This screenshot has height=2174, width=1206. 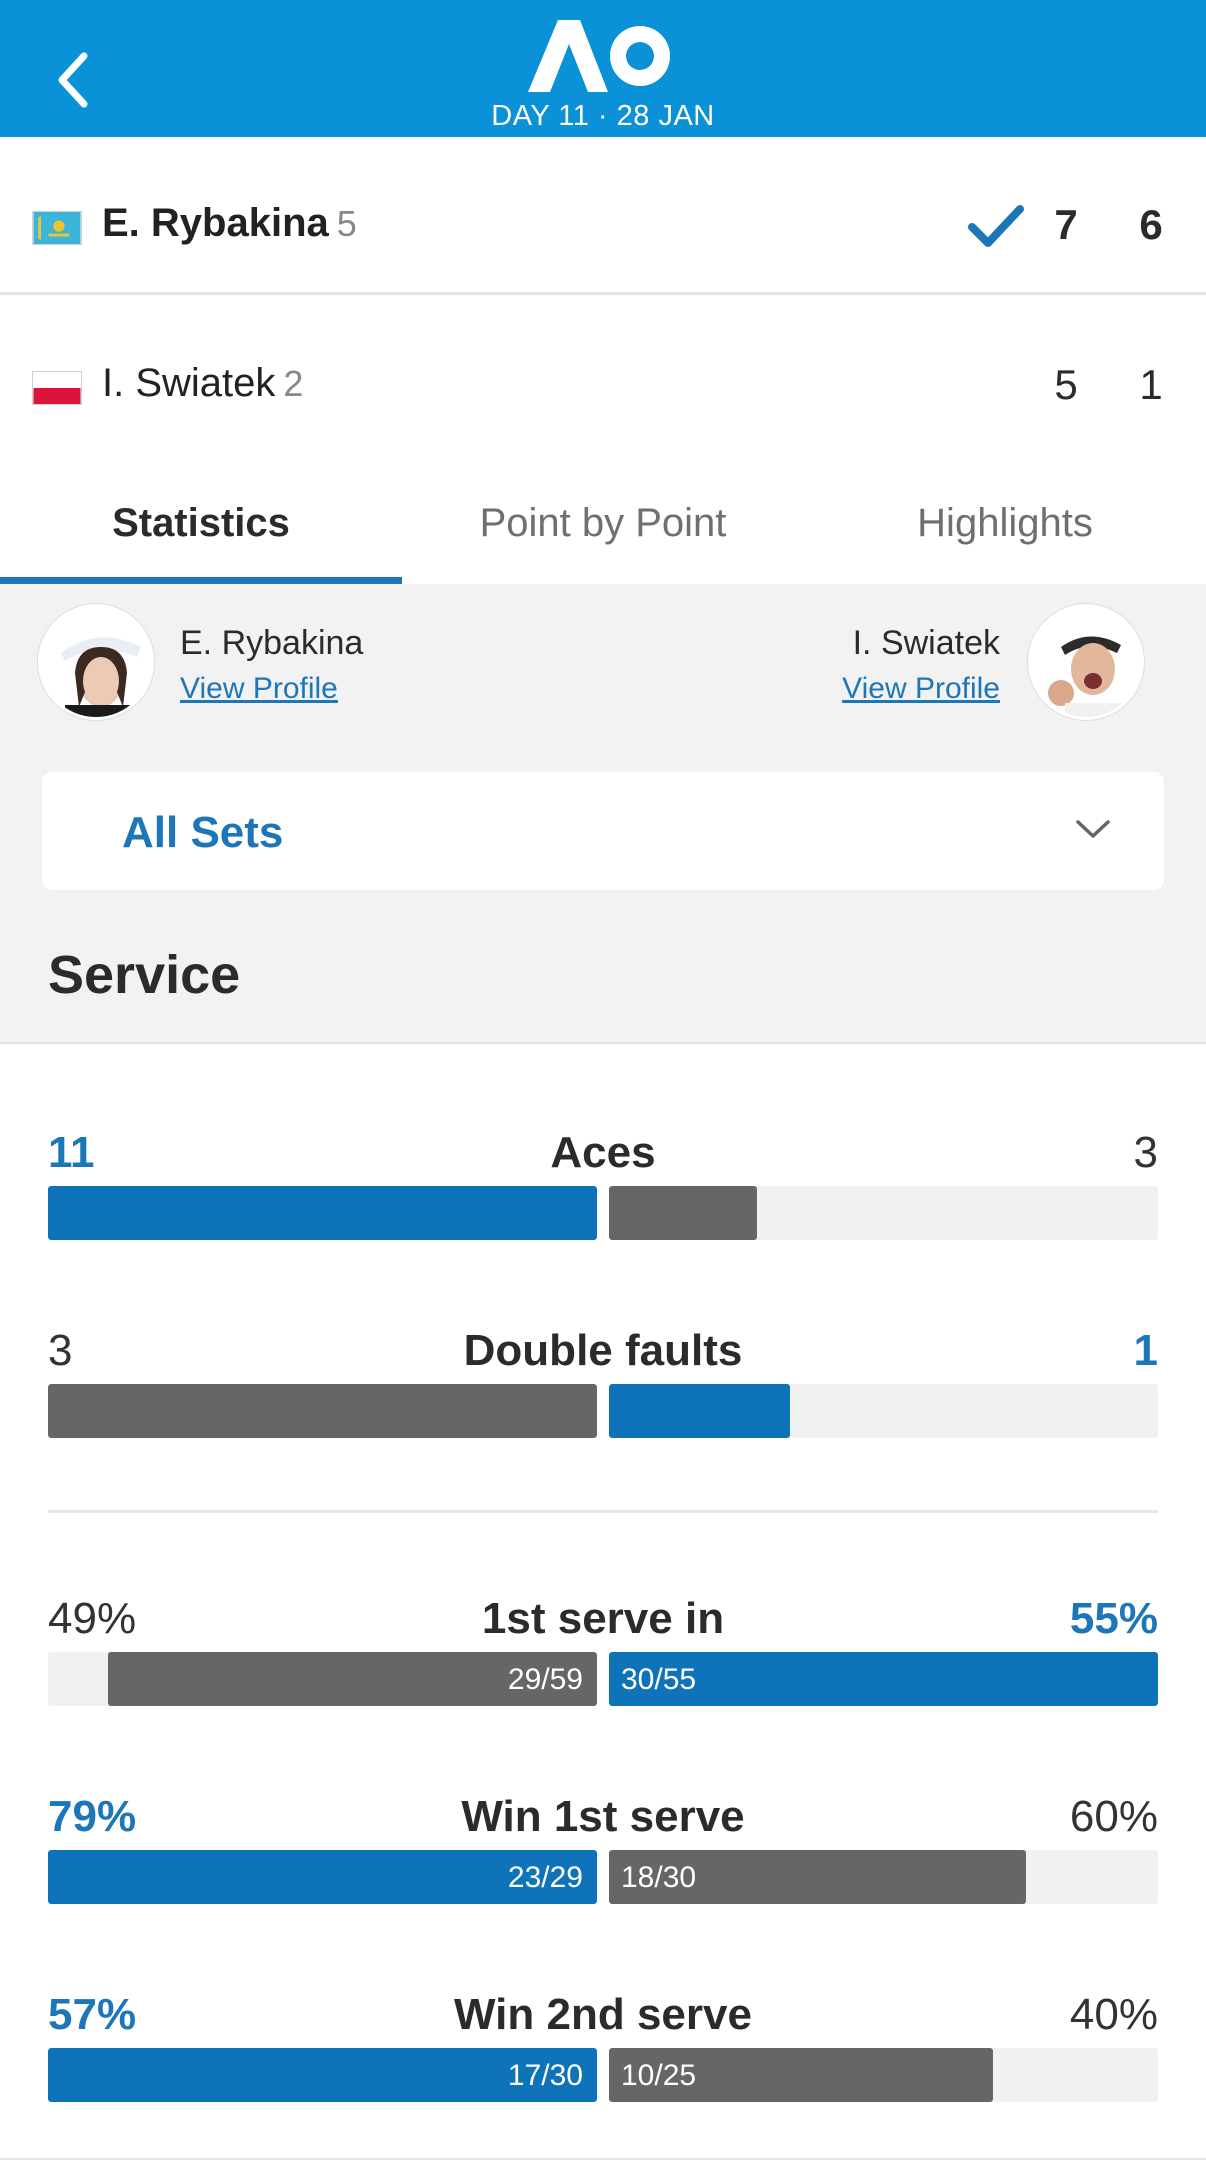 What do you see at coordinates (1151, 384) in the screenshot?
I see `player-2-set-2: 1` at bounding box center [1151, 384].